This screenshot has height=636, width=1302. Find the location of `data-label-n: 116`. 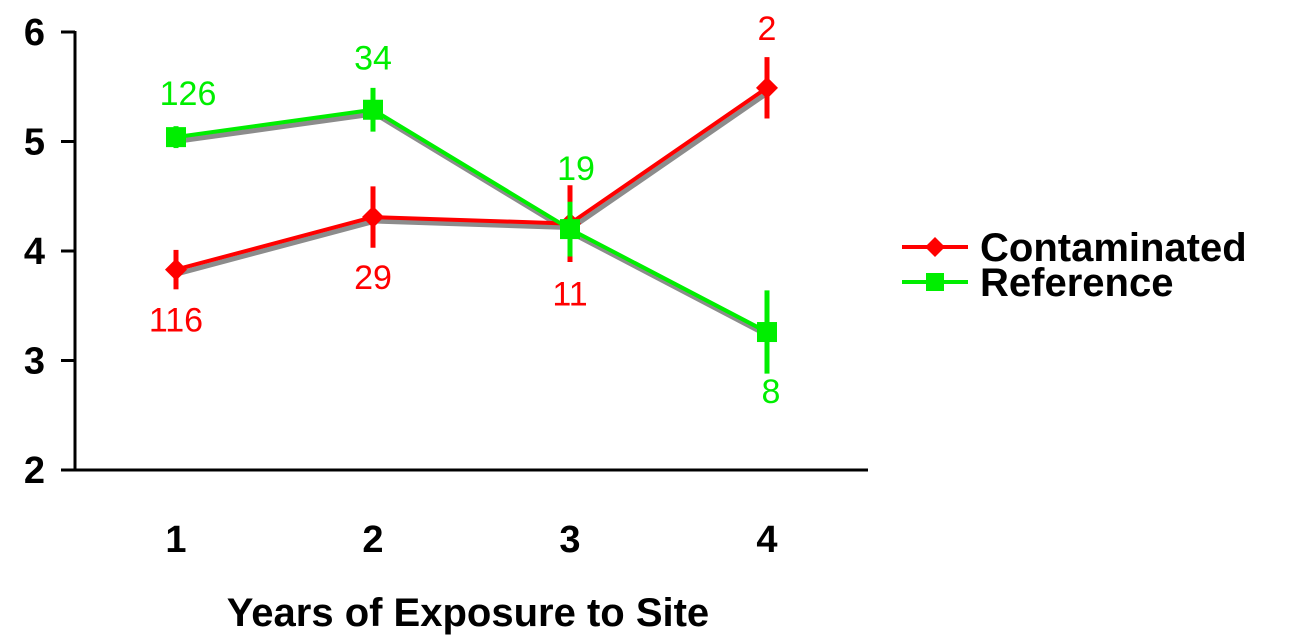

data-label-n: 116 is located at coordinates (176, 321).